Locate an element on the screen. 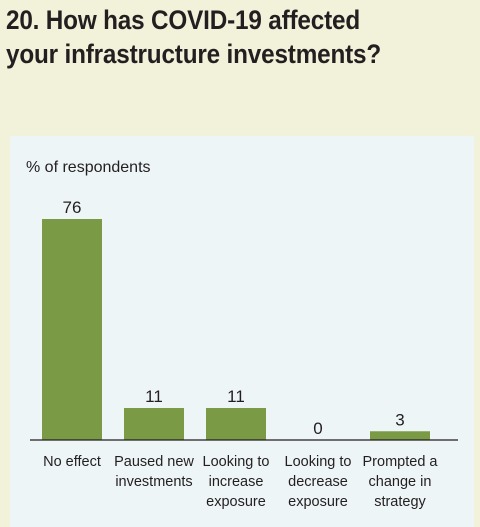 The image size is (480, 527). category-label-3-line-0: Looking to is located at coordinates (318, 462).